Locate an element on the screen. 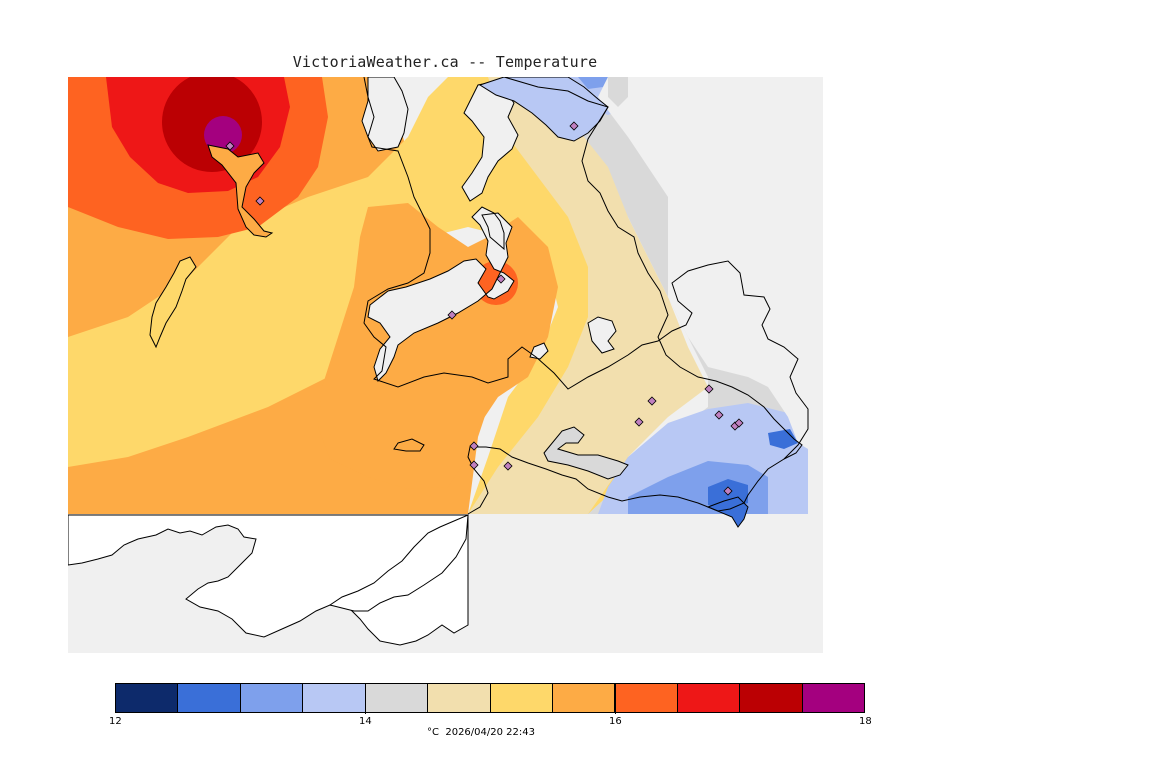 Image resolution: width=1152 pixels, height=768 pixels. field-125-13-east is located at coordinates (783, 439).